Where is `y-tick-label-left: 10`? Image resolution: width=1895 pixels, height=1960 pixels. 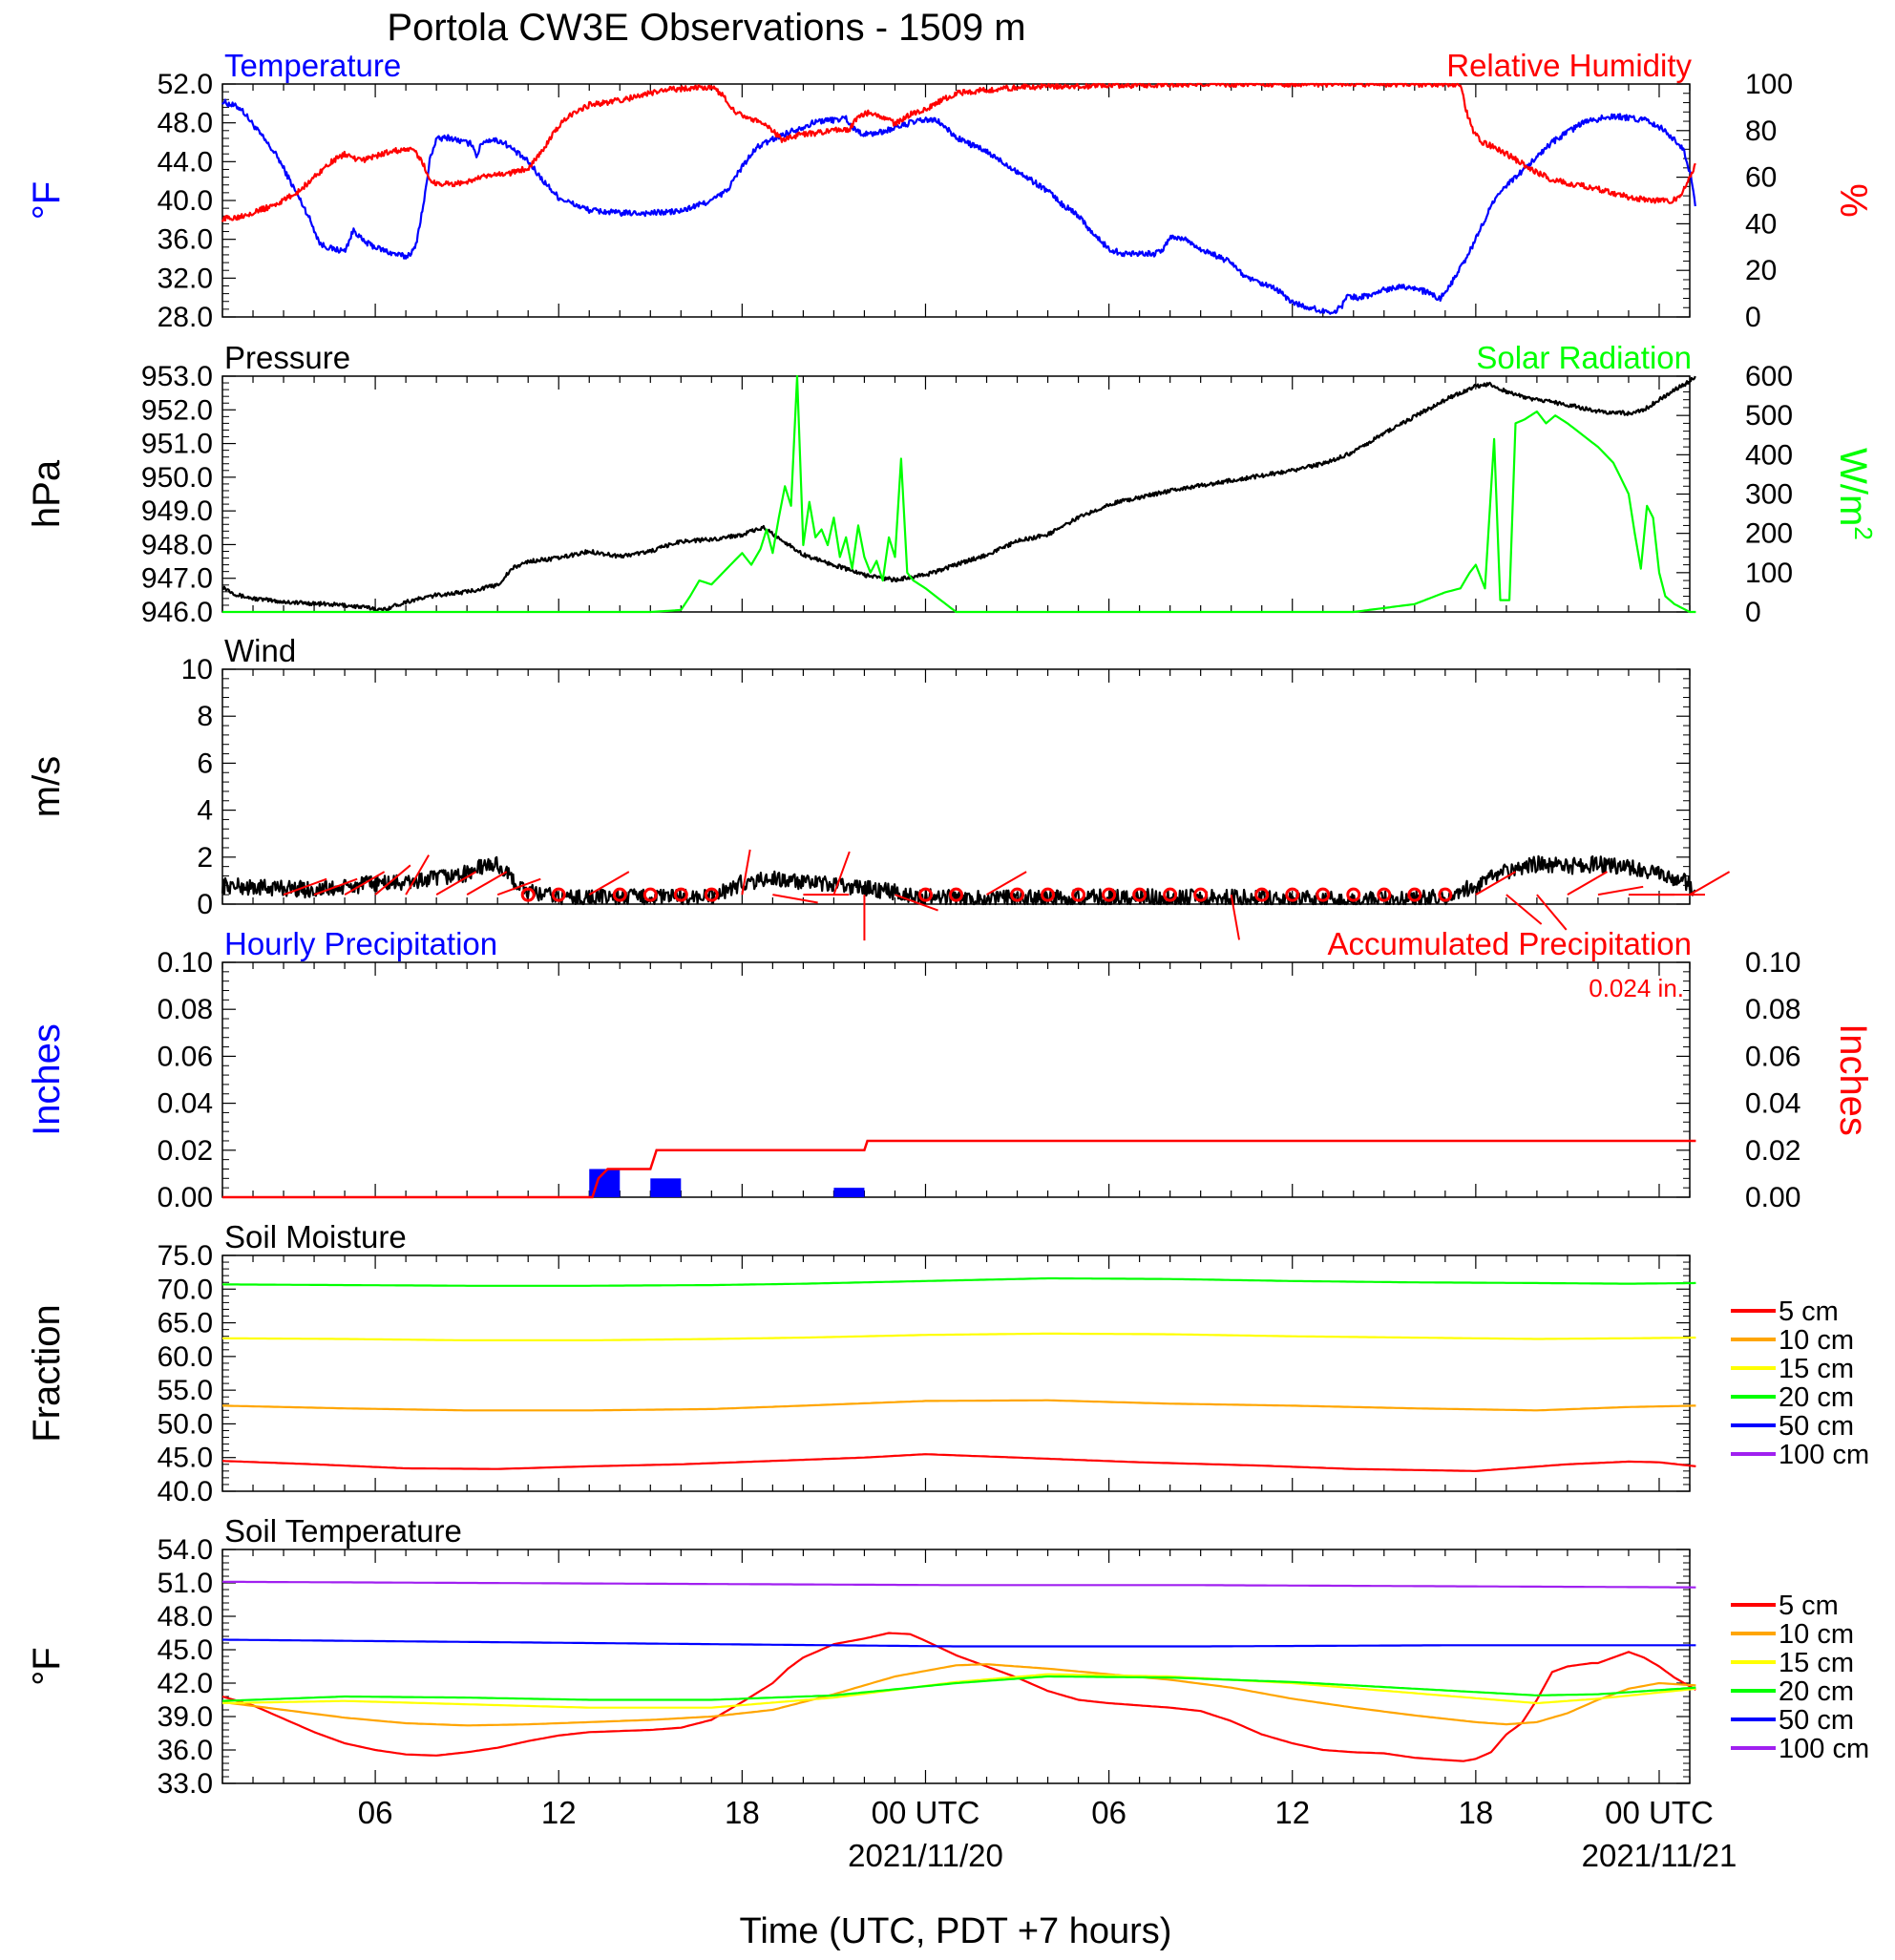
y-tick-label-left: 10 is located at coordinates (197, 669).